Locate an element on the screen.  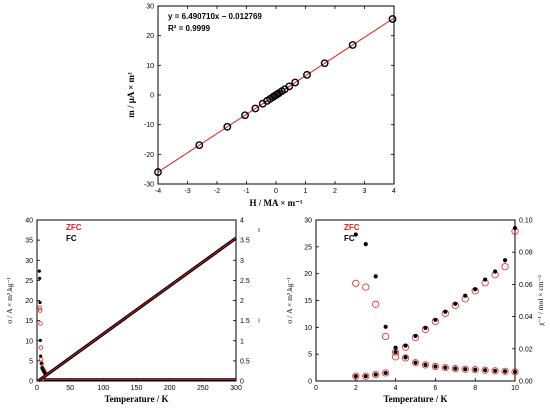
y2-tick-label: 2.5 is located at coordinates (245, 281).